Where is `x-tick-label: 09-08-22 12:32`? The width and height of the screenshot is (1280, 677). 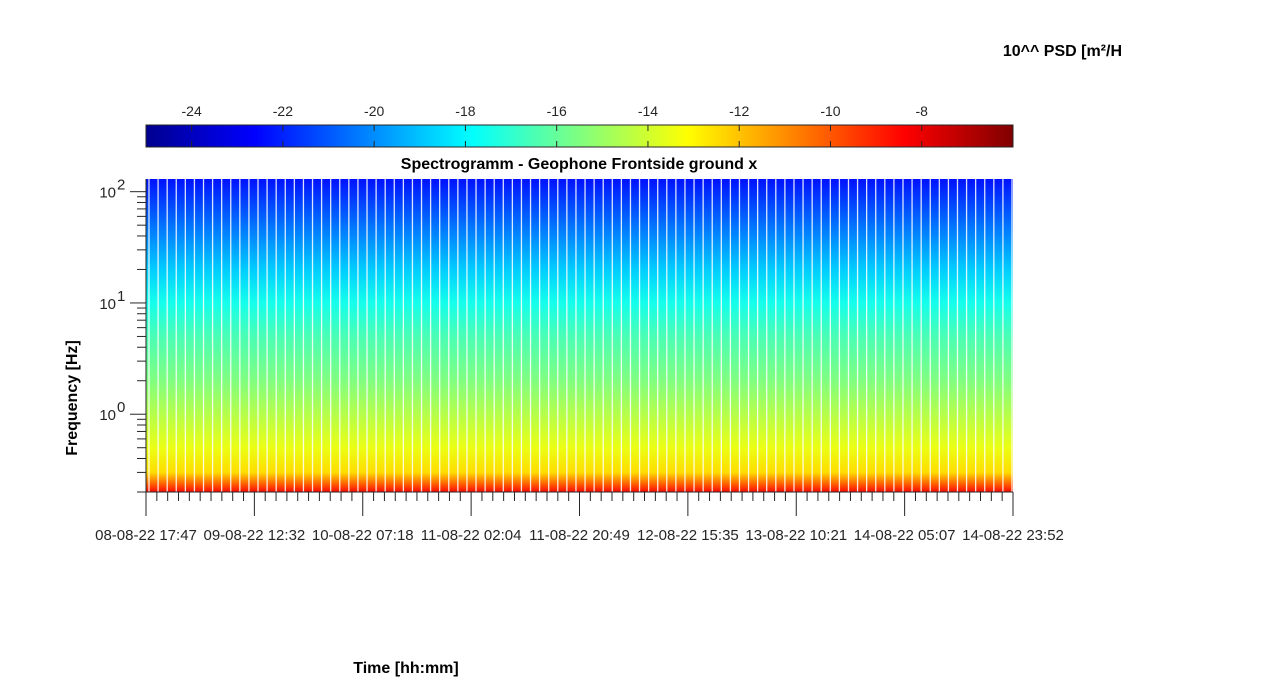 x-tick-label: 09-08-22 12:32 is located at coordinates (255, 535).